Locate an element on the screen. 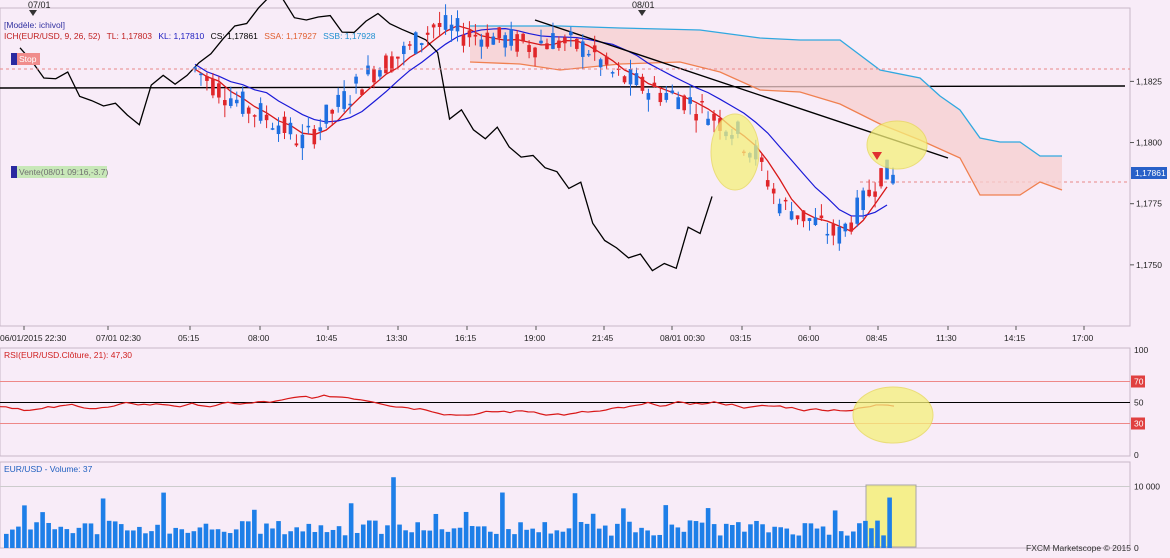 The image size is (1170, 558). xtick-label: 10:45 is located at coordinates (327, 338).